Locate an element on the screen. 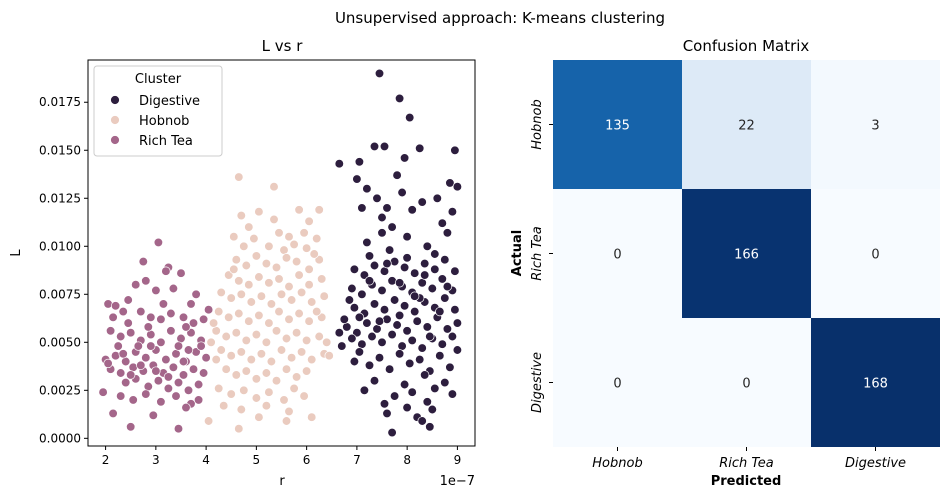 The image size is (948, 498). scatter-y-tick-label: 0.0175 is located at coordinates (60, 102).